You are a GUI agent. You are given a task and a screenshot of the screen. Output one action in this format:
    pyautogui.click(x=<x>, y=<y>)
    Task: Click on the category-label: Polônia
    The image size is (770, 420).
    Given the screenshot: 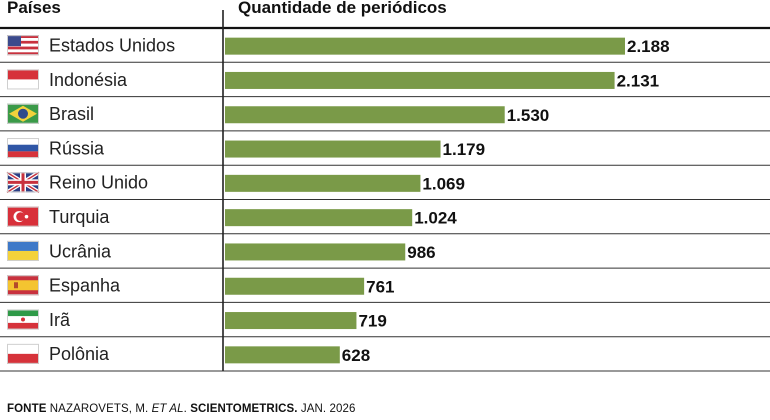 What is the action you would take?
    pyautogui.click(x=79, y=354)
    